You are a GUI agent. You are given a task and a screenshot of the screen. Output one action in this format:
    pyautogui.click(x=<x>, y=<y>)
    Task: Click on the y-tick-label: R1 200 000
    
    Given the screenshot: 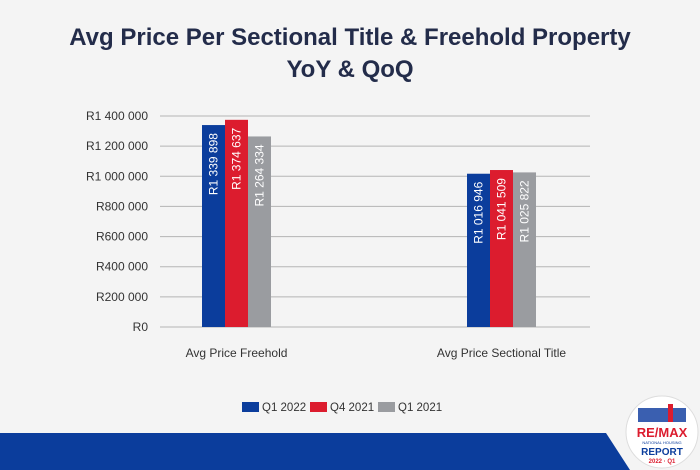 What is the action you would take?
    pyautogui.click(x=117, y=146)
    